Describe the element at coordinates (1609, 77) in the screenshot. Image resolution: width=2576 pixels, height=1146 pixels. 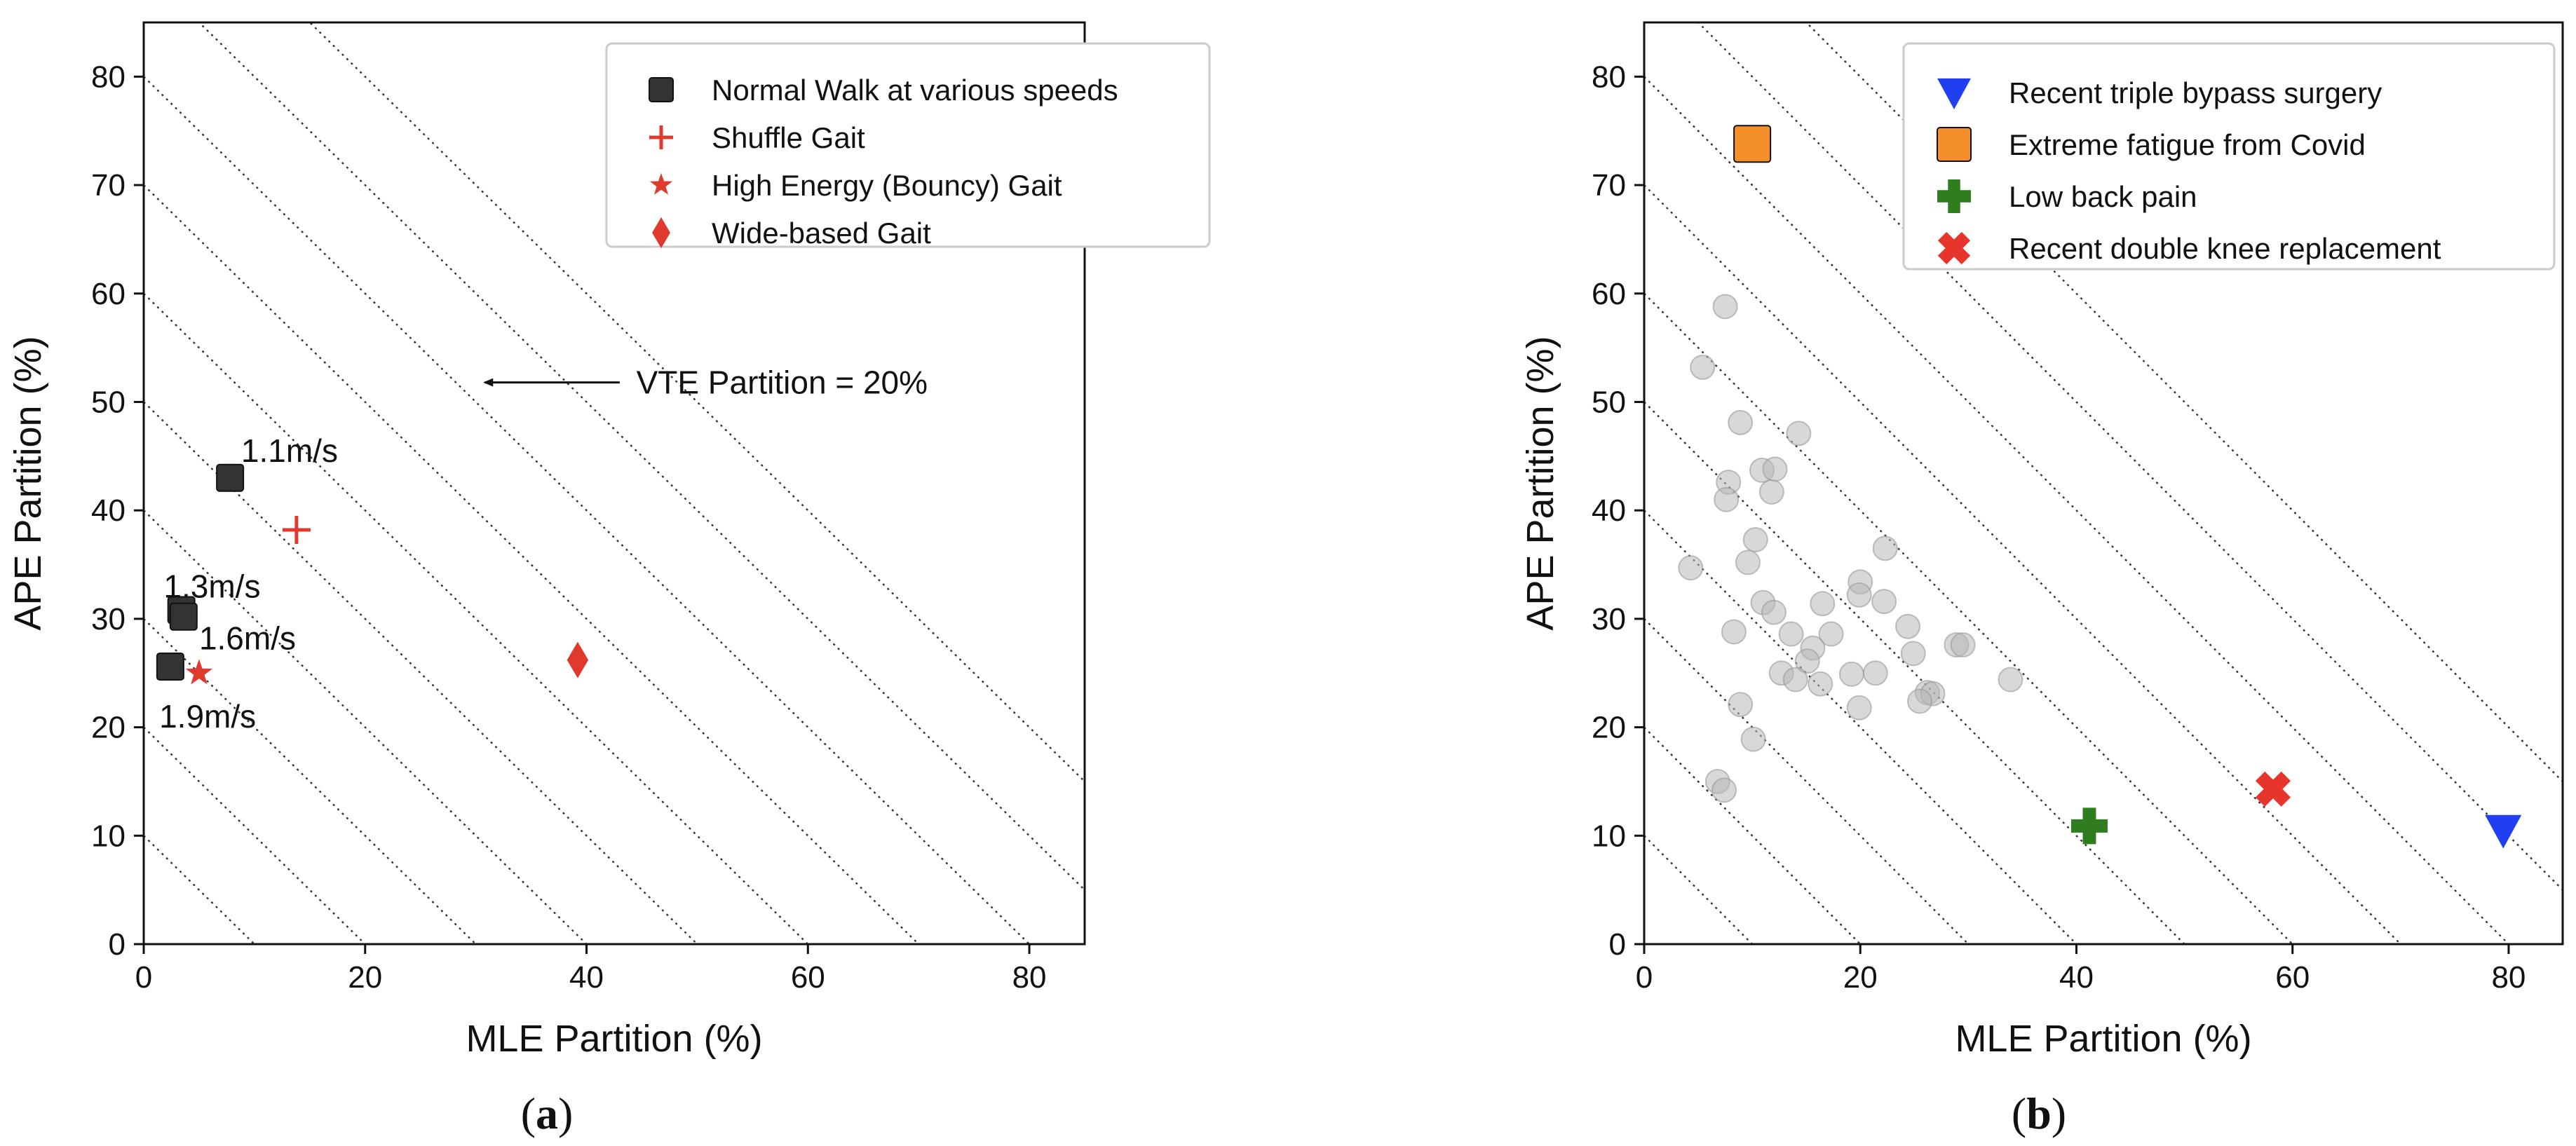
I see `y-tick-label: 80` at that location.